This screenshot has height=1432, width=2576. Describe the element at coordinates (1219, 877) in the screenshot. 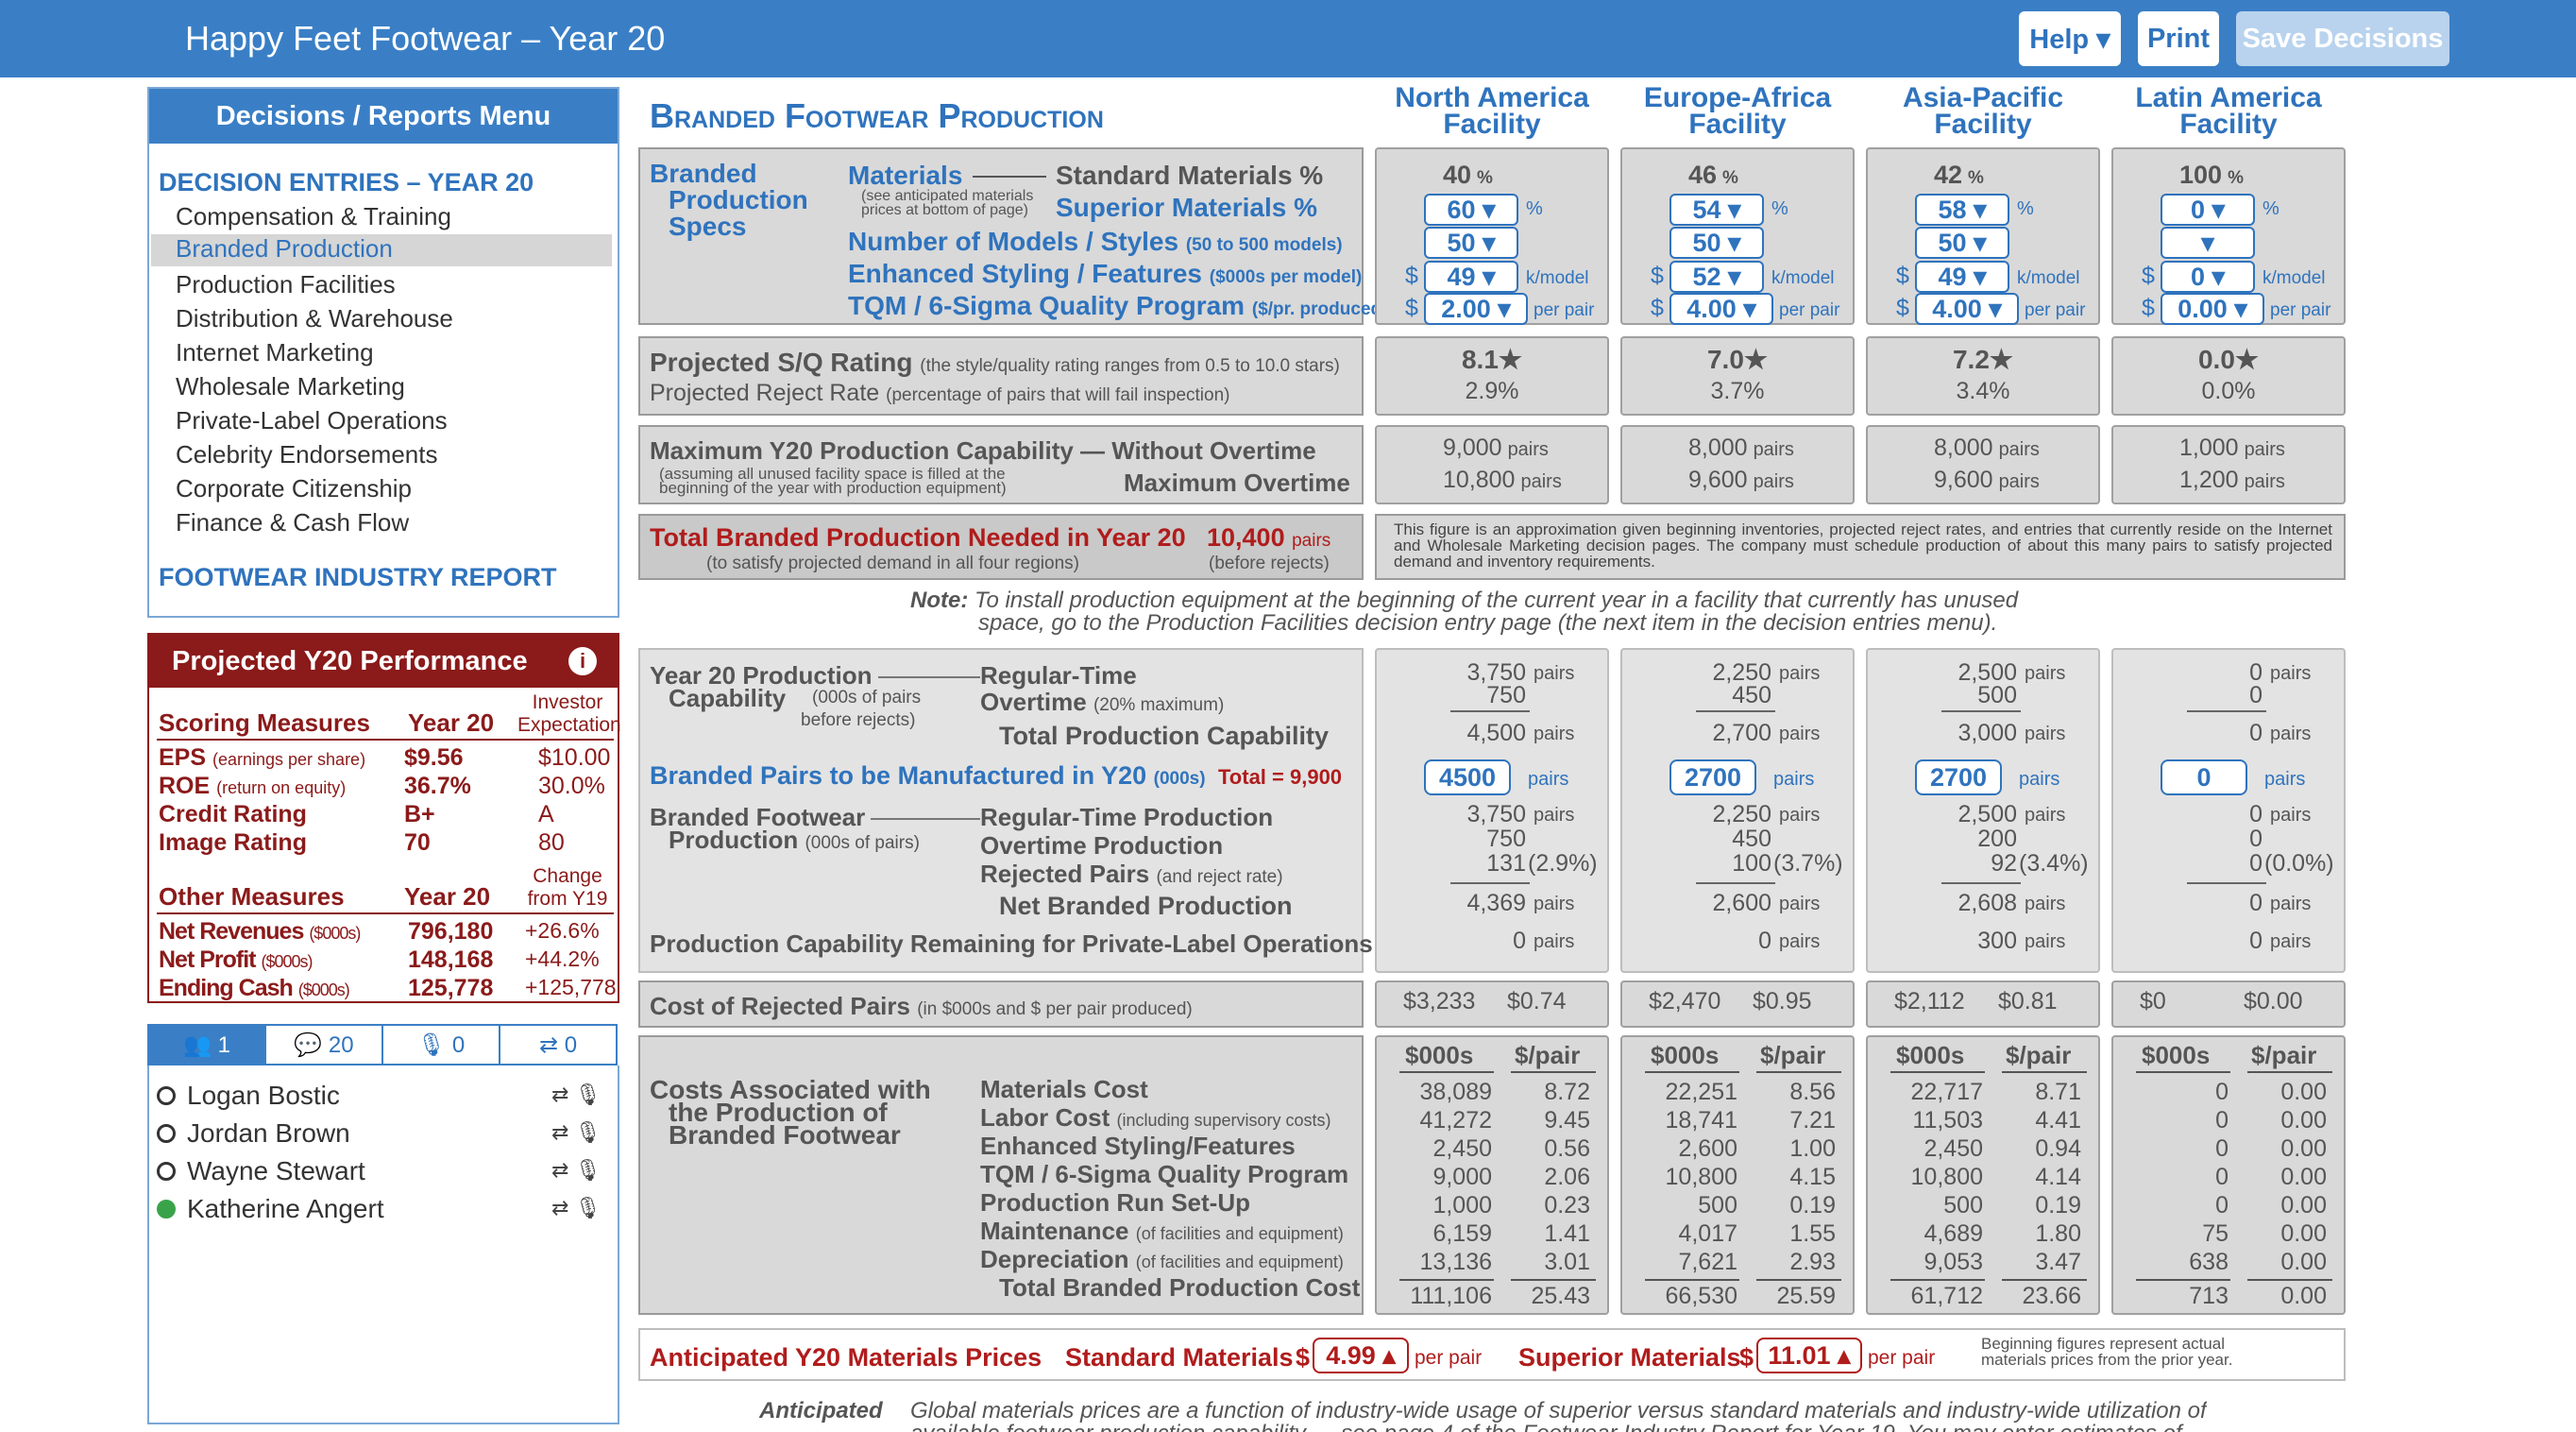

I see `rejected-pairs-sub: (and reject rate)` at that location.